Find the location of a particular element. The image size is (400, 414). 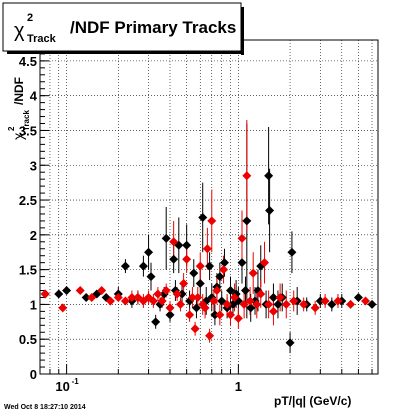

title-box: χ 2 Track /NDF Primary Tracks is located at coordinates (123, 28).